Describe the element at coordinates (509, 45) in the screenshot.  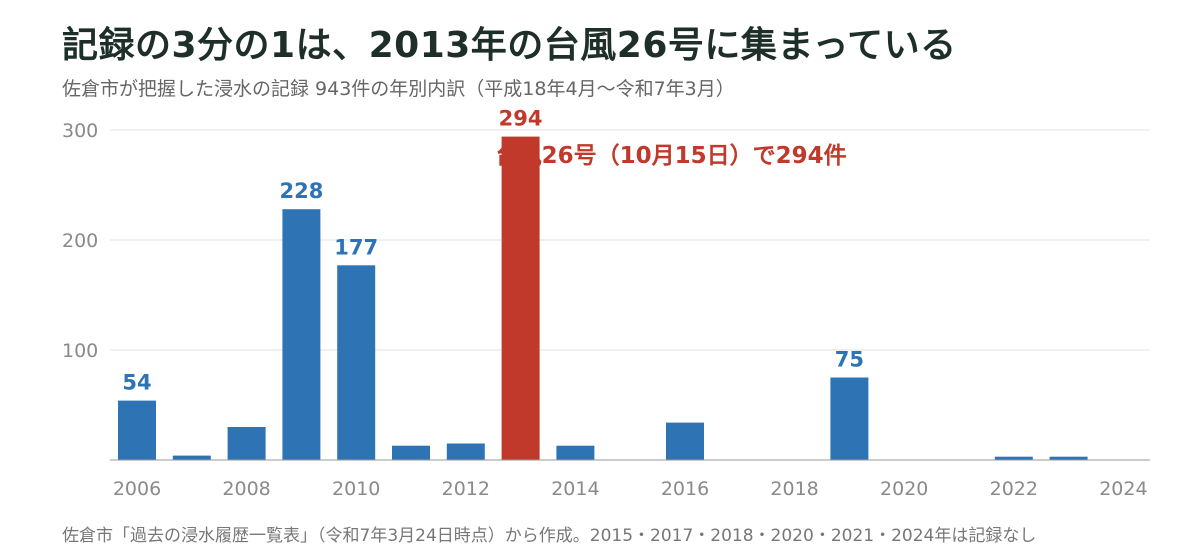
I see `chart-title: 記録の3分の1は、2013年の台風26号に集まっている` at that location.